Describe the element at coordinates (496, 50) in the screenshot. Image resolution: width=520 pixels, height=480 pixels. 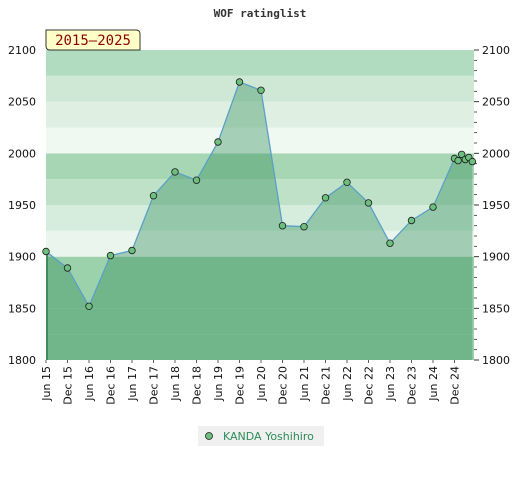
I see `y-tick-label-right: 2100` at that location.